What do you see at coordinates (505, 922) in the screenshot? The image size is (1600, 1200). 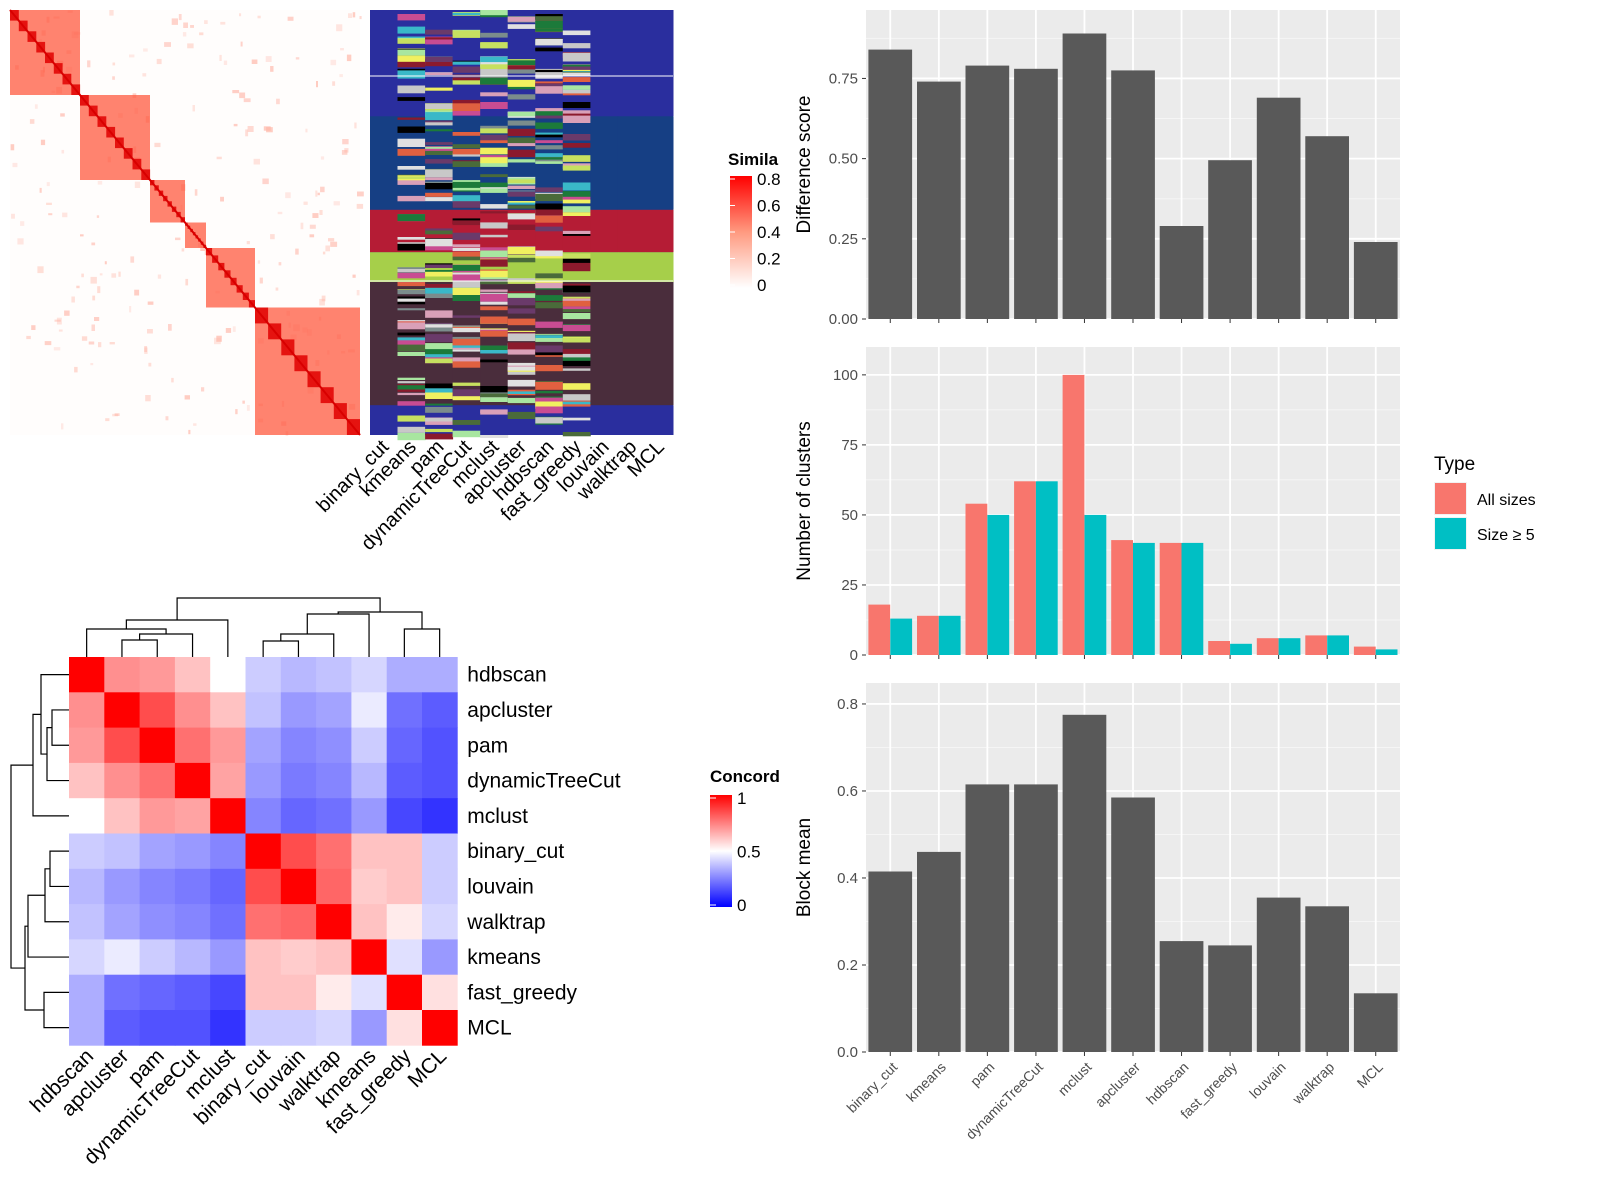 I see `concordance-row-label: walktrap` at bounding box center [505, 922].